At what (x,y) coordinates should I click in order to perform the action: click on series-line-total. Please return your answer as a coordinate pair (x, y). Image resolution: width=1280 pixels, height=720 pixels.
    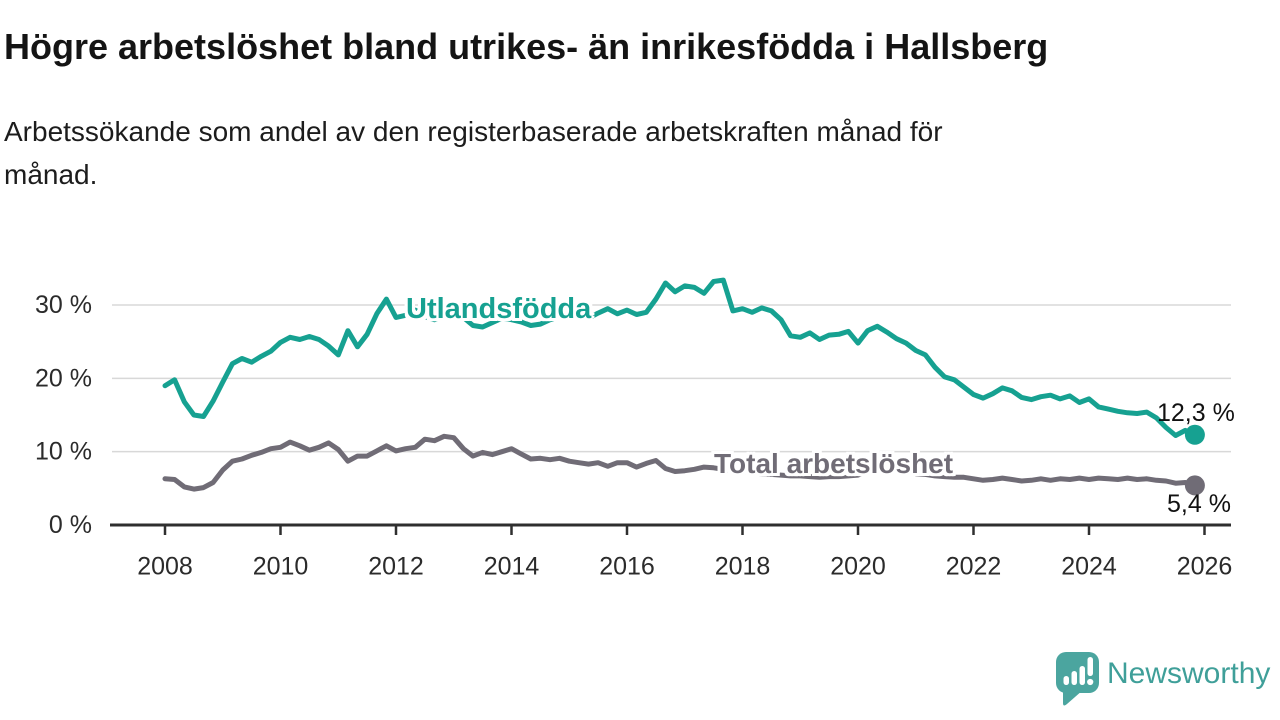
    Looking at the image, I should click on (680, 462).